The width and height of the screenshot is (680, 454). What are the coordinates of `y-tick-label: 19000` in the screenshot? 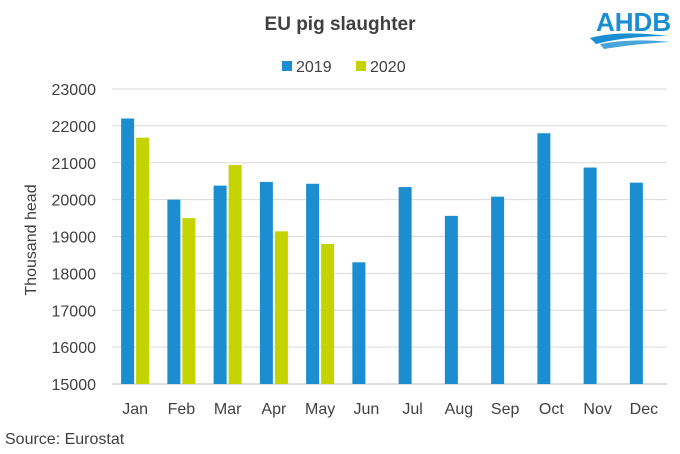 It's located at (74, 238).